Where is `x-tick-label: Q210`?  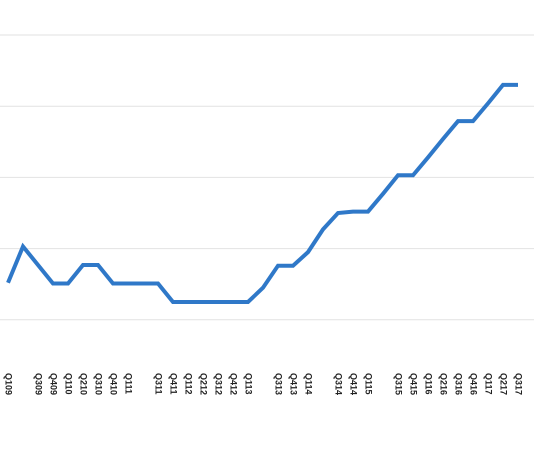
x-tick-label: Q210 is located at coordinates (84, 384).